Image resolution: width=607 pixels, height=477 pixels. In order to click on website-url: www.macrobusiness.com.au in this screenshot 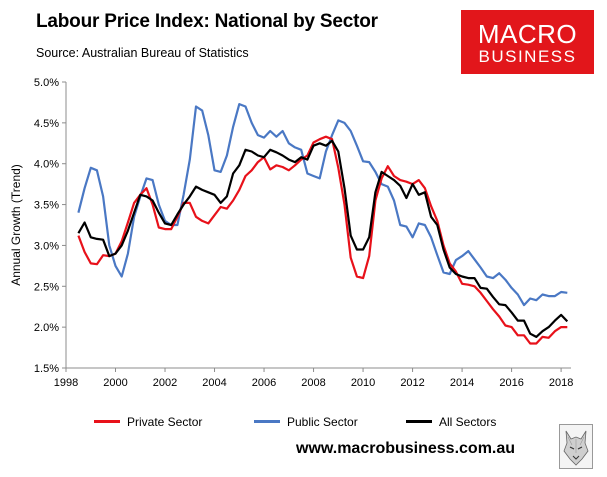, I will do `click(406, 448)`.